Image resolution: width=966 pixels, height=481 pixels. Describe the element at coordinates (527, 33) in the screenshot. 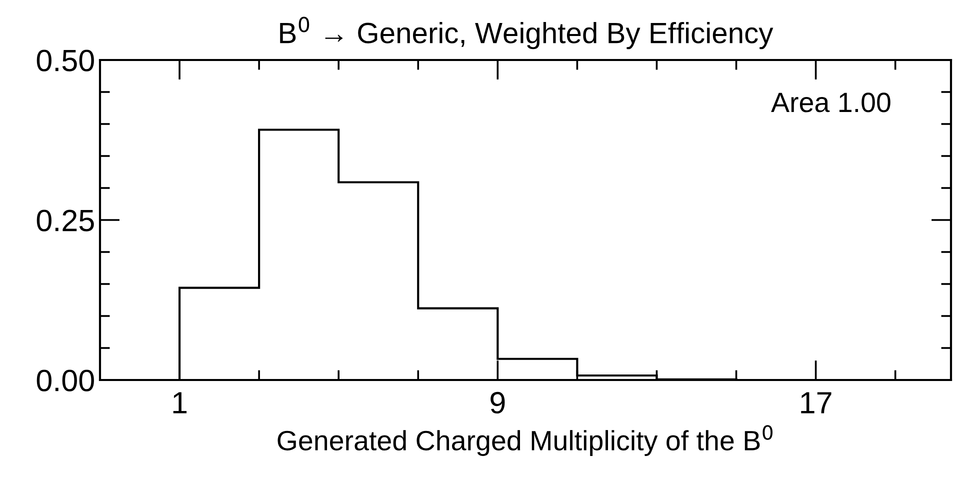

I see `chart-title: B$^{0}$ → Generic, Weighted By Efficiency` at that location.